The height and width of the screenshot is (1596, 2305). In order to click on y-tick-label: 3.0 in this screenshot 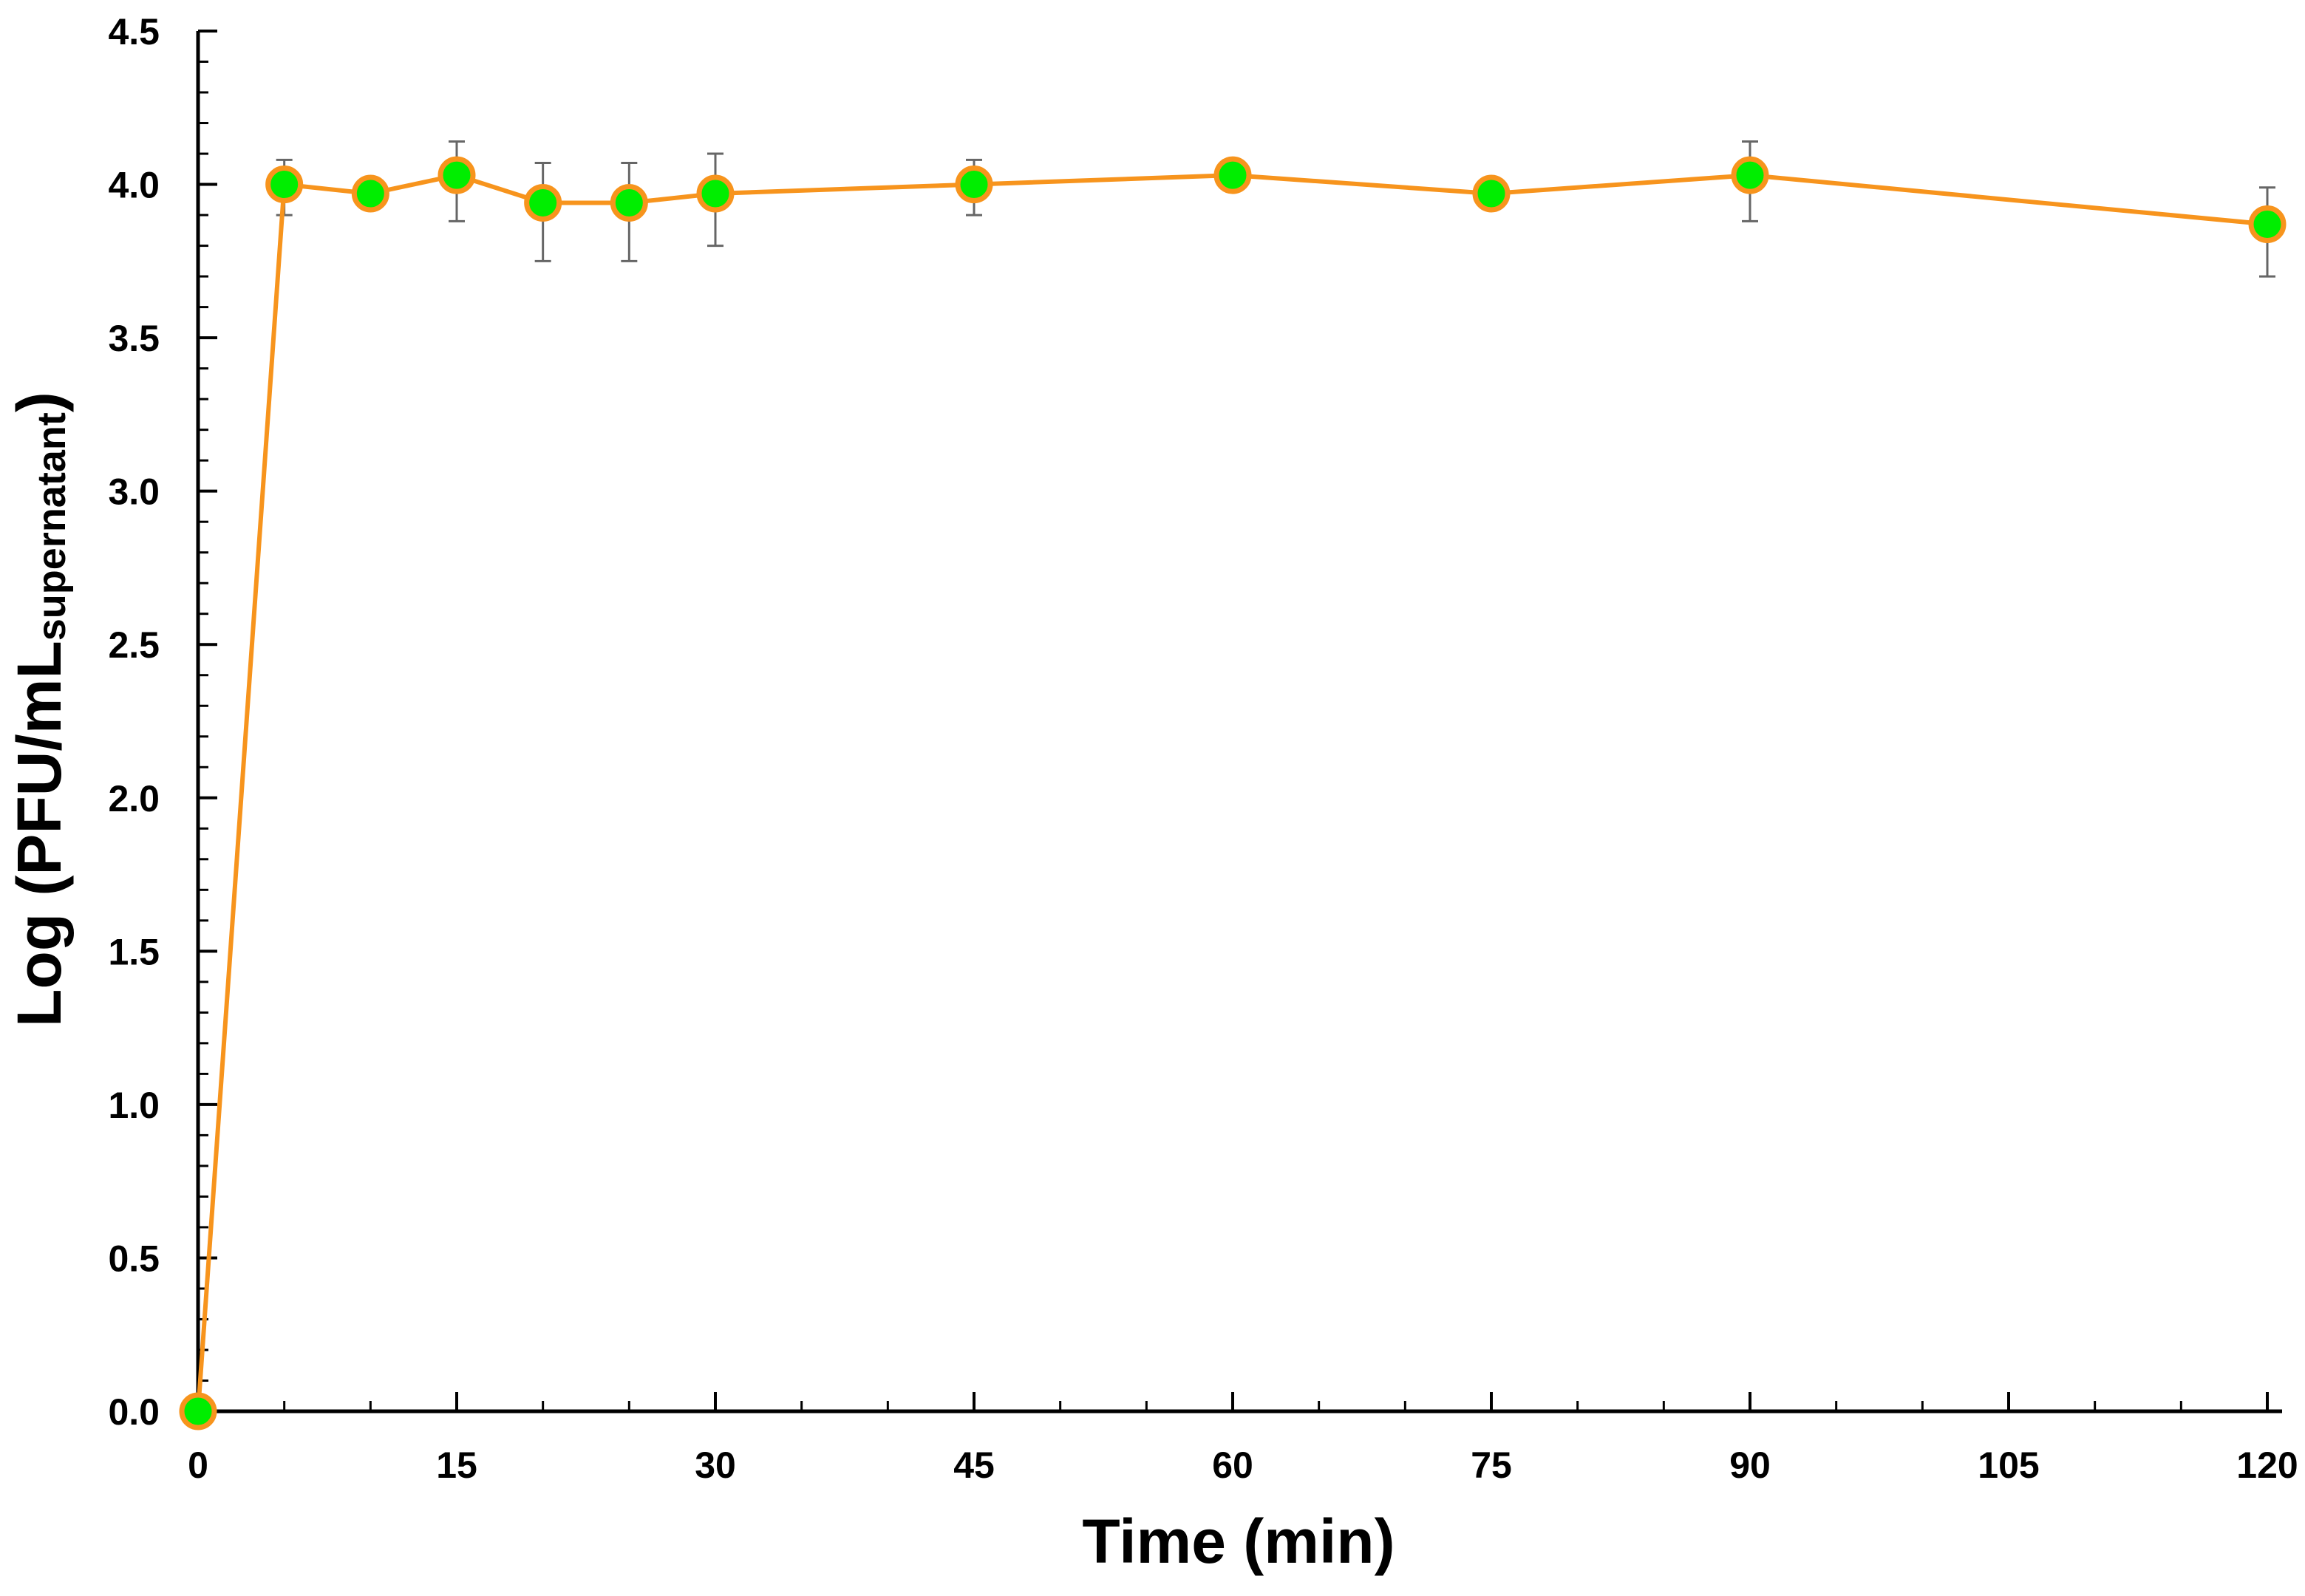, I will do `click(134, 492)`.